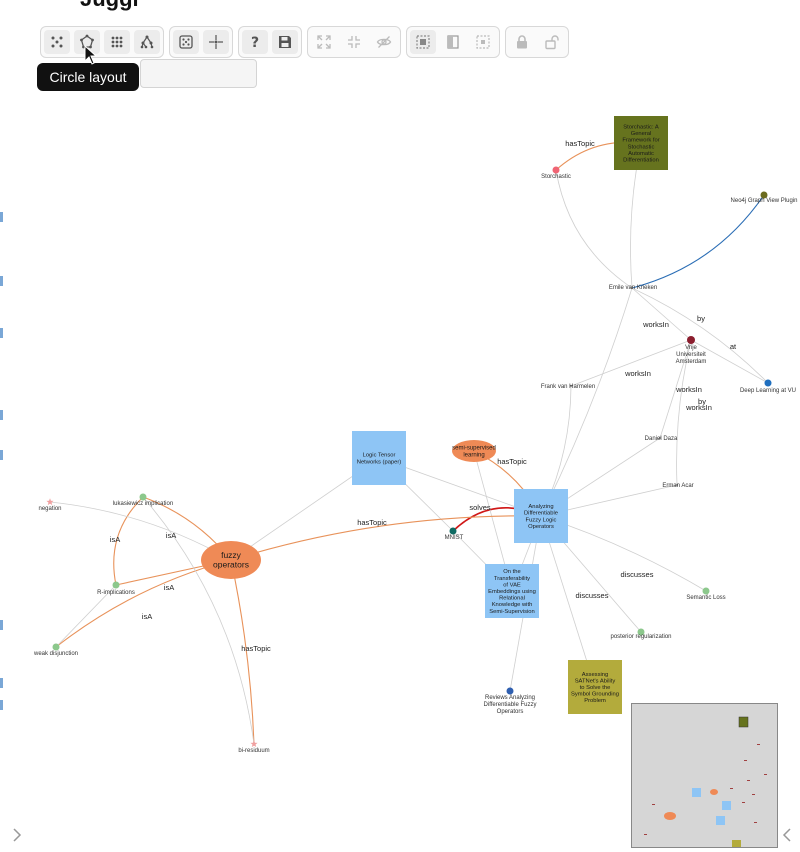 The image size is (800, 852). What do you see at coordinates (706, 594) in the screenshot?
I see `node-semloss: Semantic Loss` at bounding box center [706, 594].